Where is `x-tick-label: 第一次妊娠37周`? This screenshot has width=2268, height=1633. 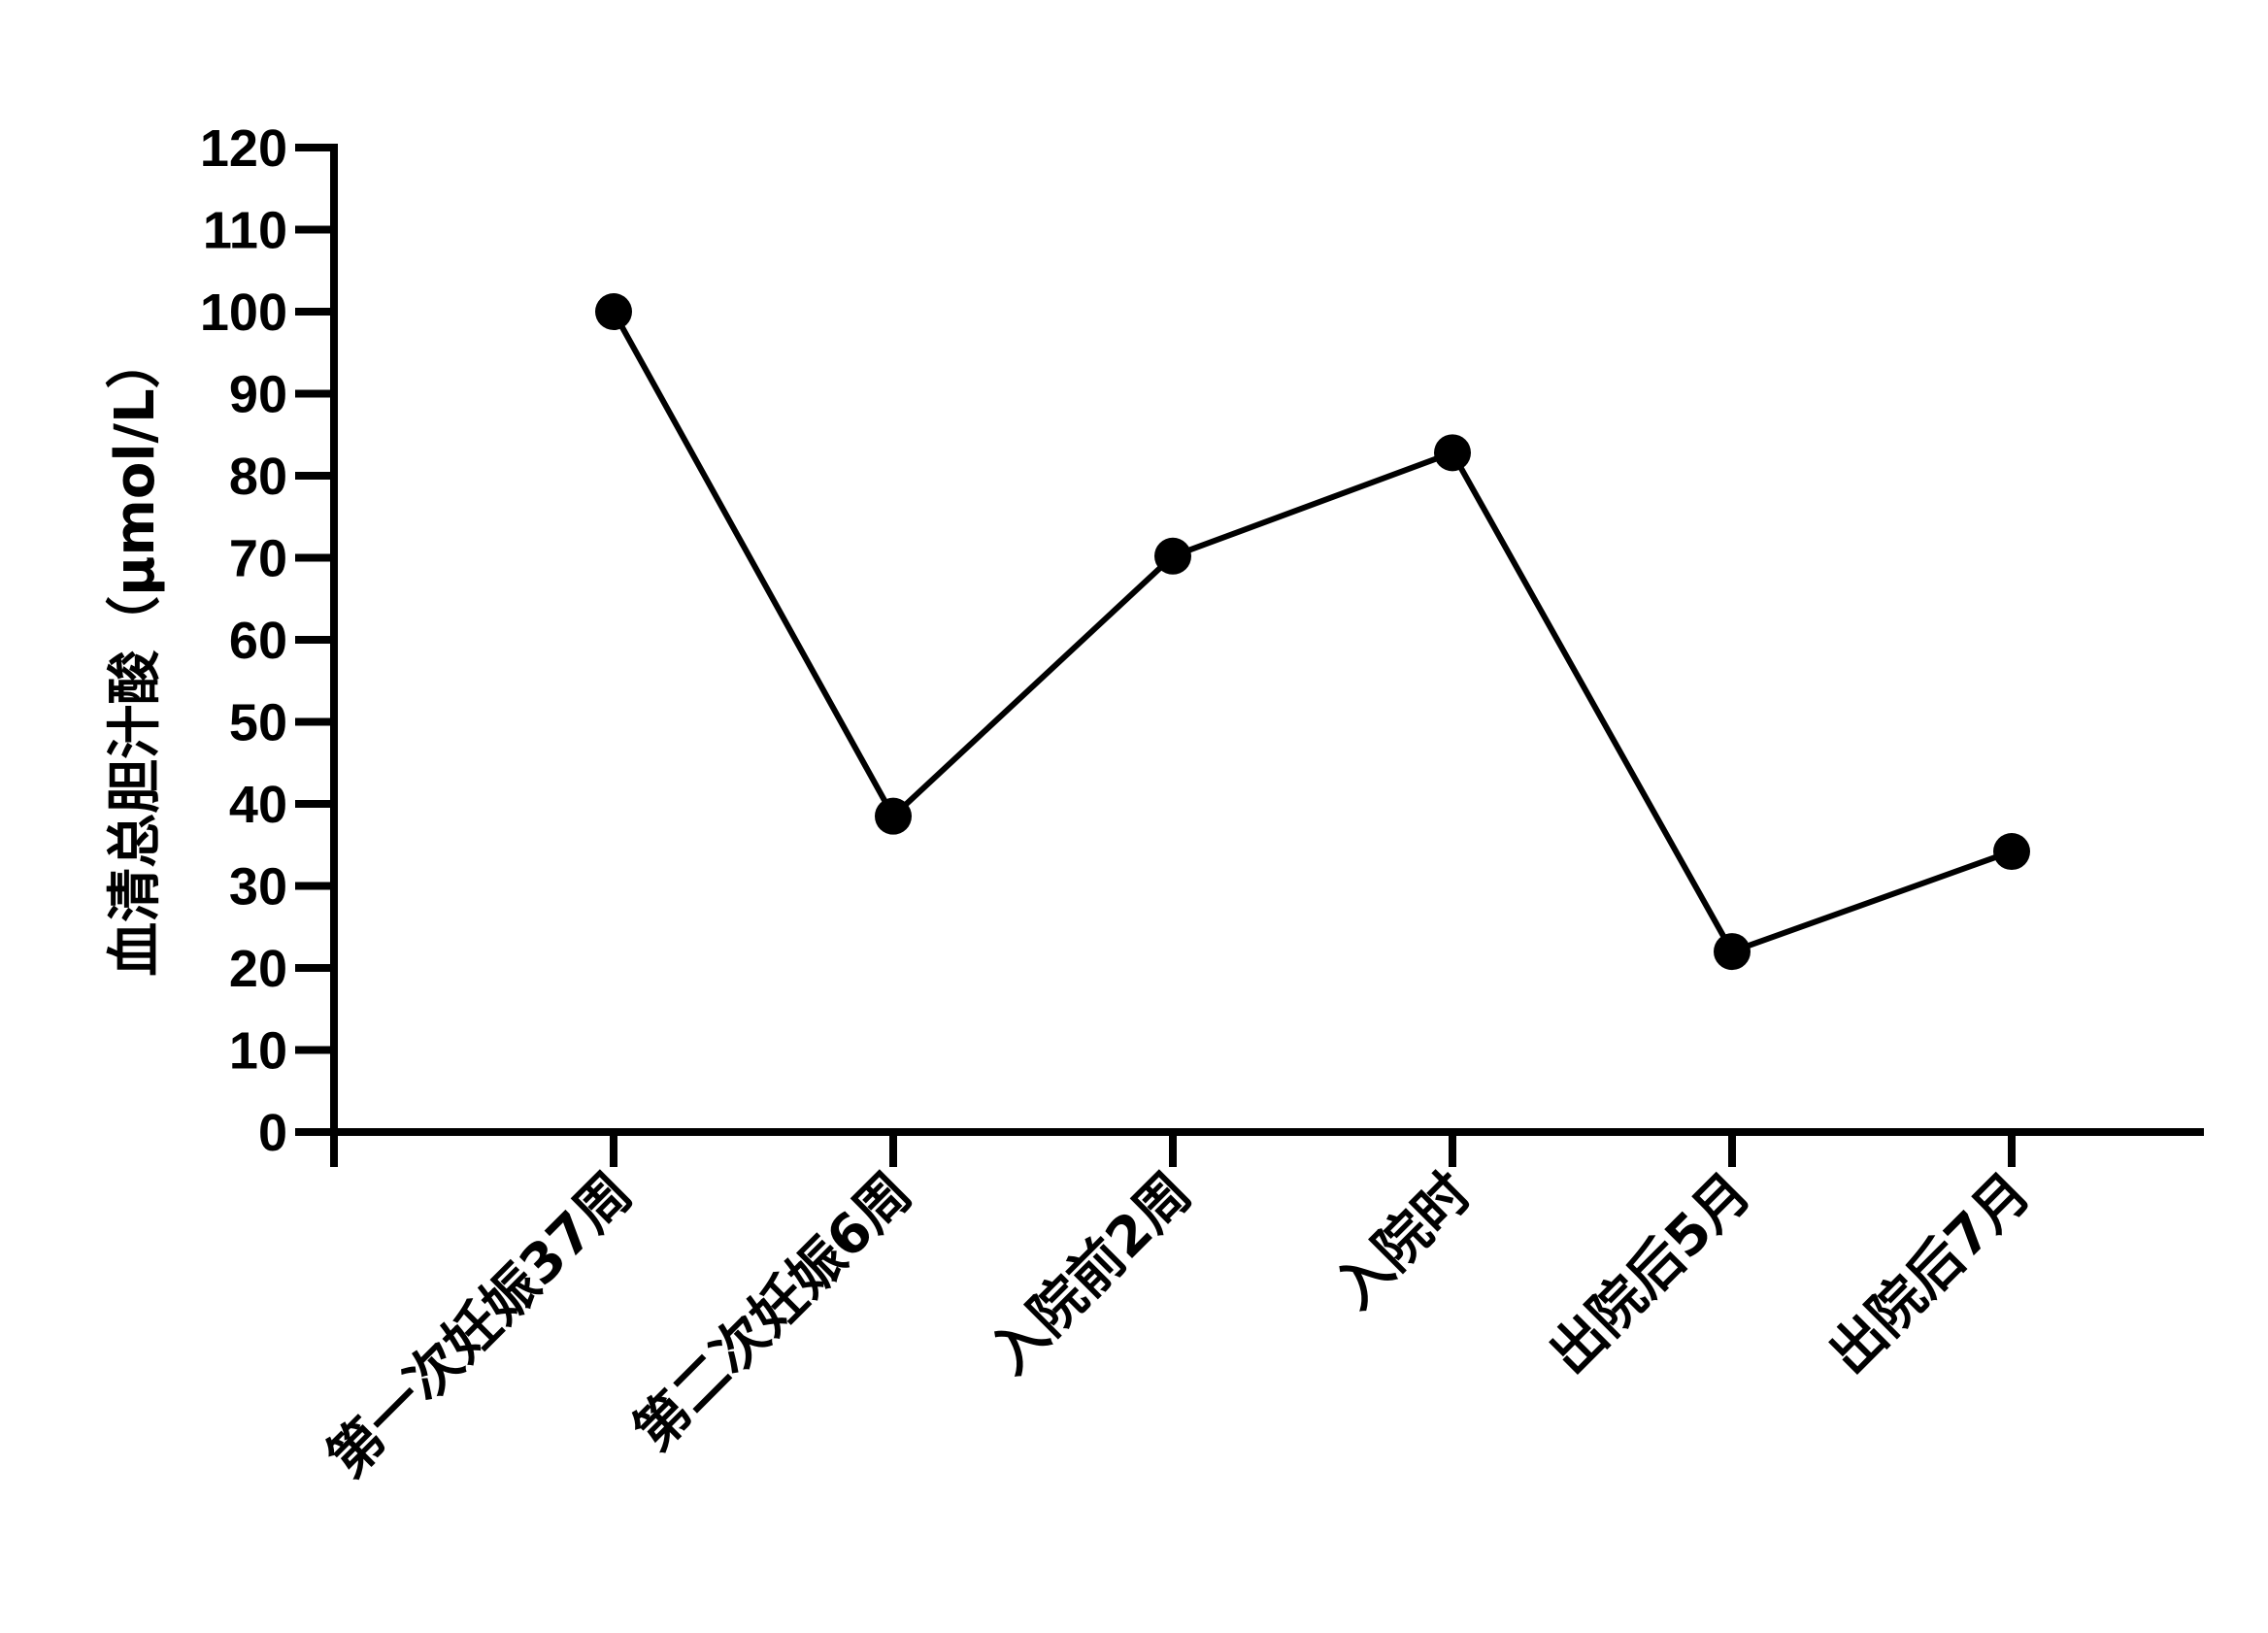 x-tick-label: 第一次妊娠37周 is located at coordinates (480, 1325).